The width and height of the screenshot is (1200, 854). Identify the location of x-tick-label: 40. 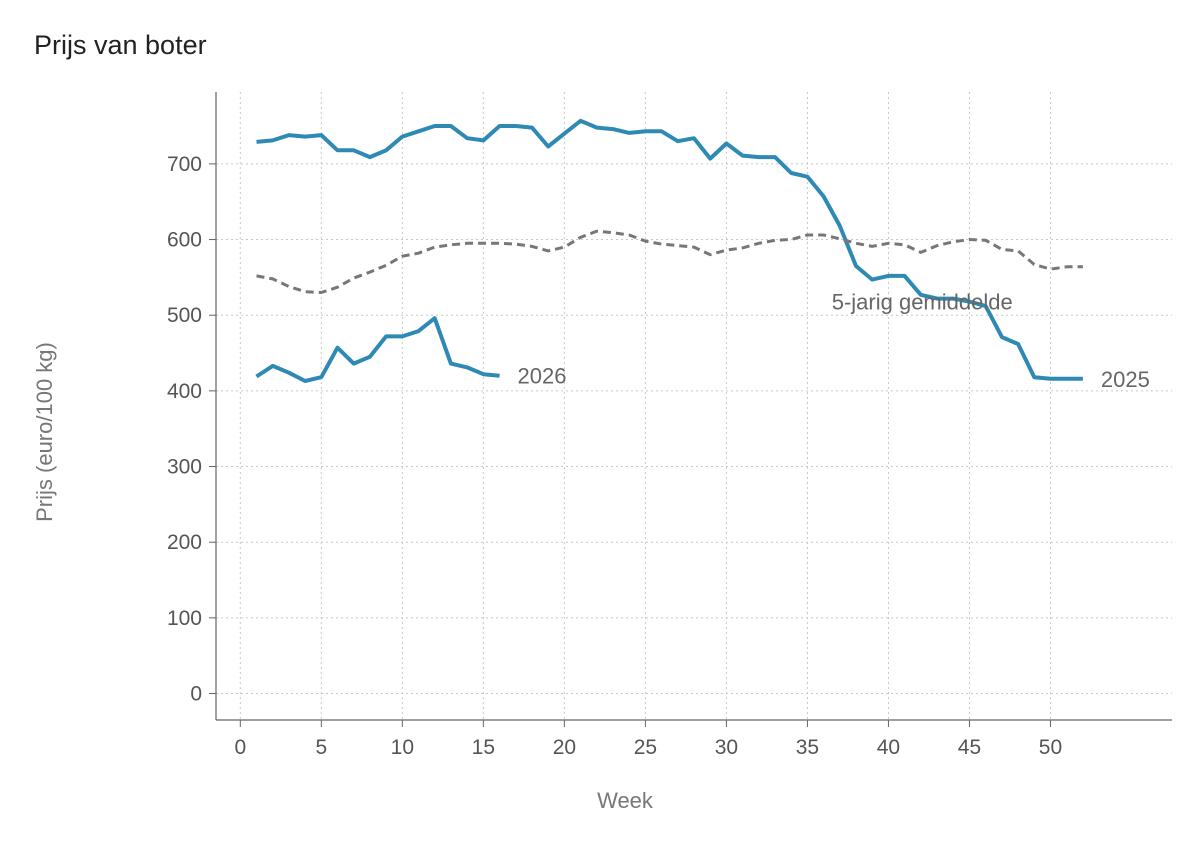
(888, 747).